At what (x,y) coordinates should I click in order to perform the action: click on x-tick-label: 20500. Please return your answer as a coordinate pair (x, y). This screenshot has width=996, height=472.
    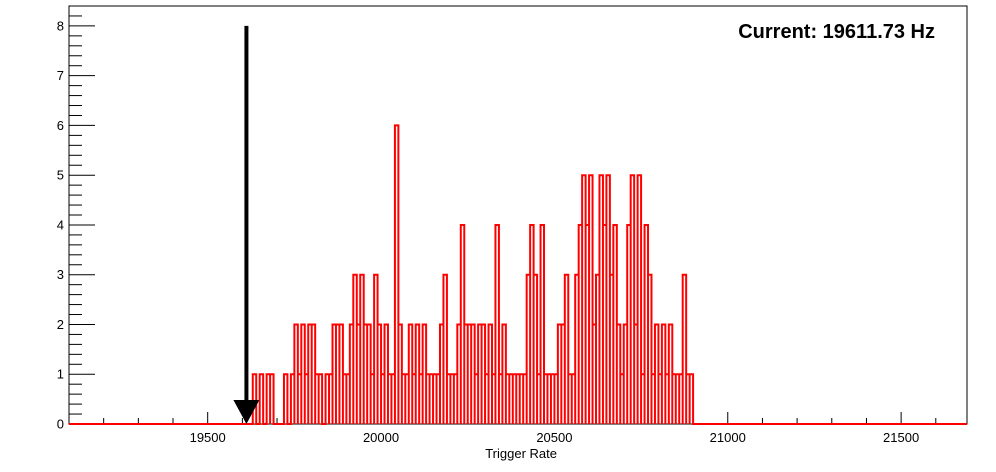
    Looking at the image, I should click on (554, 437).